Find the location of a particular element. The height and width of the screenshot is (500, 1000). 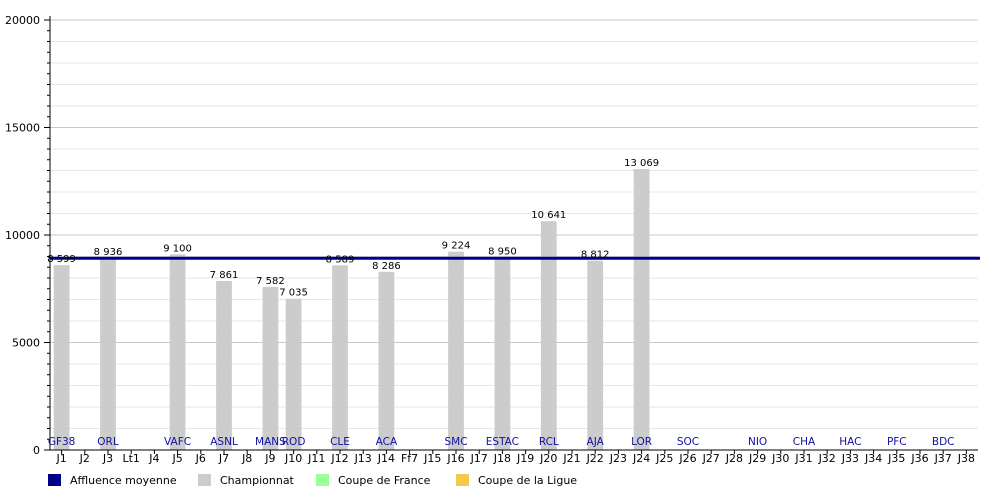

x-tick-label: J3 is located at coordinates (107, 458).